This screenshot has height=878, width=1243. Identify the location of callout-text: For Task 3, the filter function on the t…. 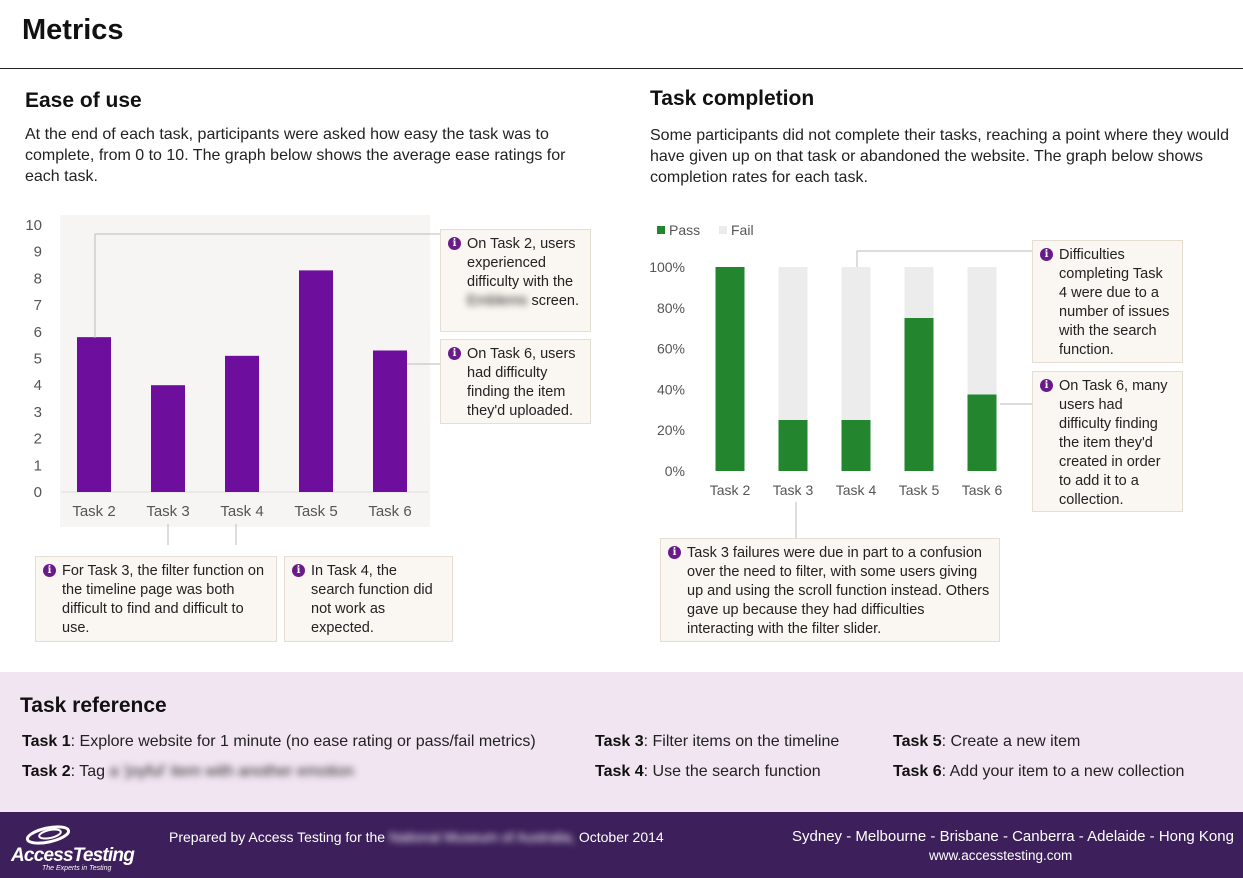
(163, 599).